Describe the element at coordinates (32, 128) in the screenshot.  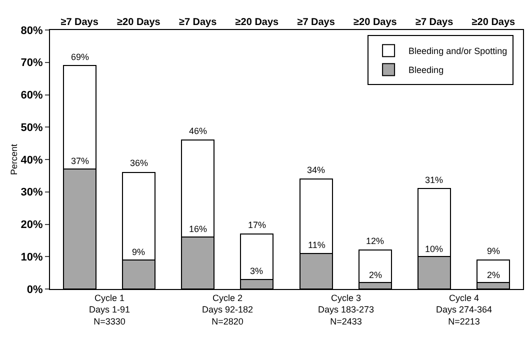
I see `y-tick-label: 50%` at that location.